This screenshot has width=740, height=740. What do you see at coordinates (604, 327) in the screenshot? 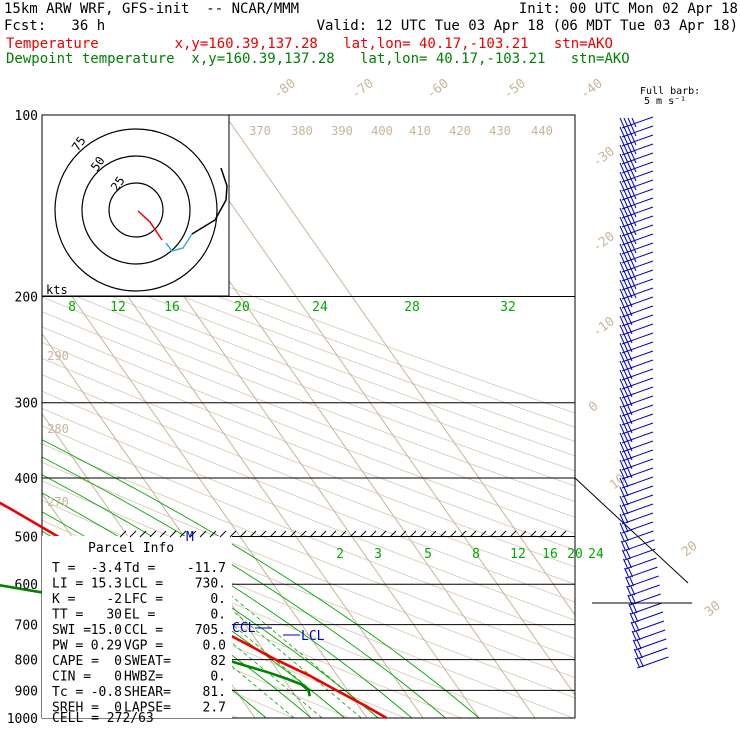
I see `isotherm-label: -10` at bounding box center [604, 327].